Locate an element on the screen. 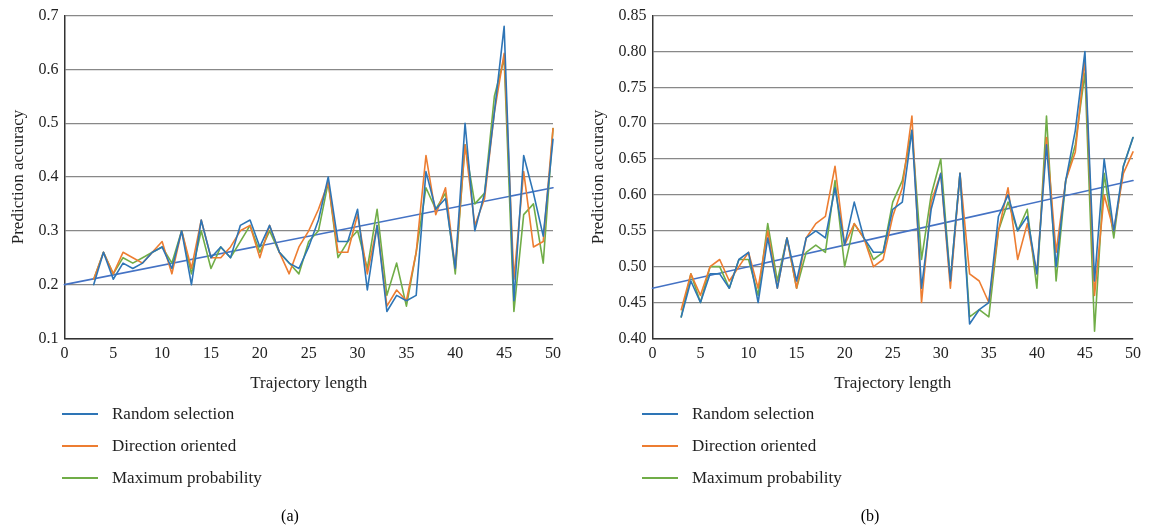  y-tick-label: 0.40 is located at coordinates (632, 337).